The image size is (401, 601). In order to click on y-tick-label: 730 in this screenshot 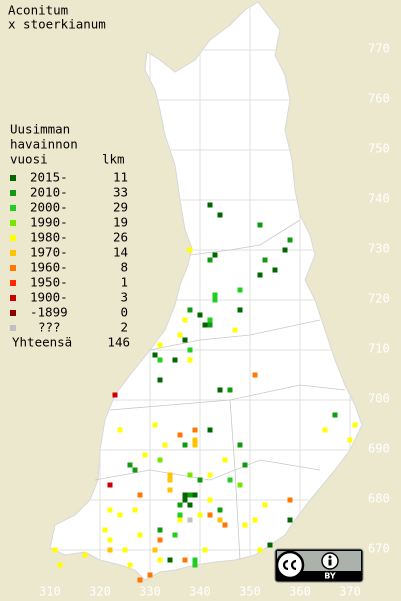, I will do `click(379, 249)`.